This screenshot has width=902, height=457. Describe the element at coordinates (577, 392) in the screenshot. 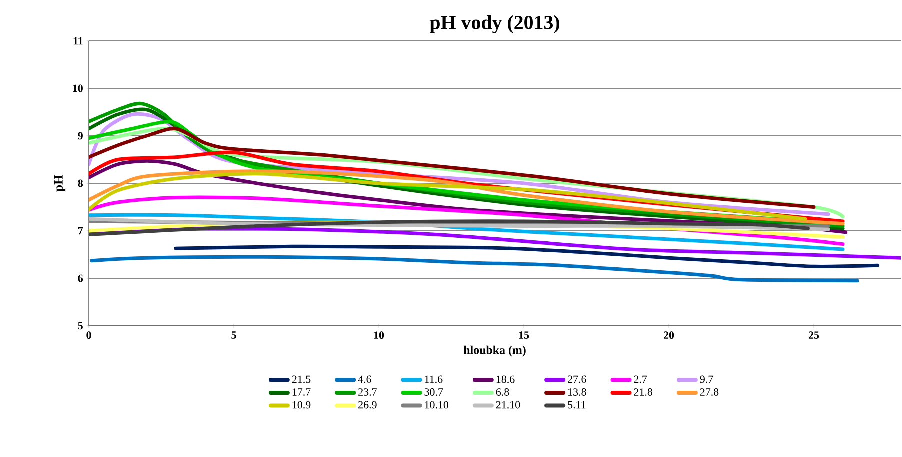

I see `legend-label: 13.8` at that location.